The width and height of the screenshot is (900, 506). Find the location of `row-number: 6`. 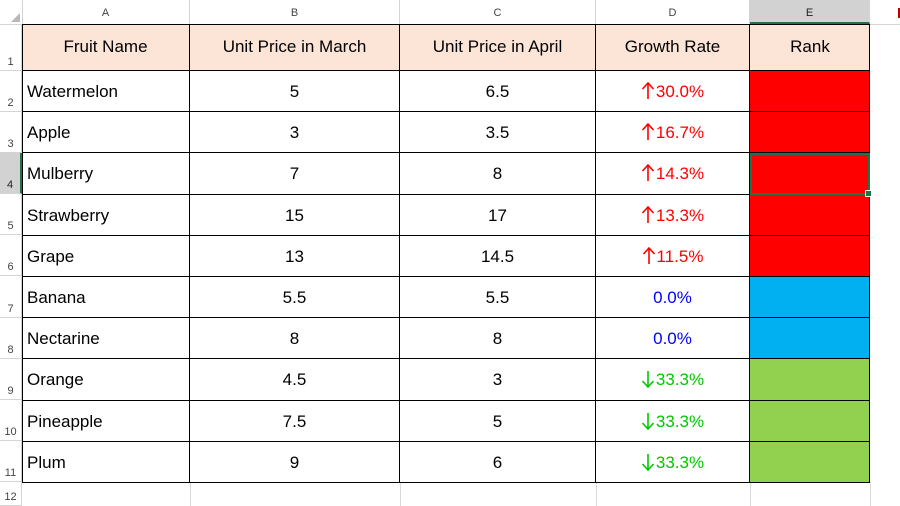

row-number: 6 is located at coordinates (10, 267).